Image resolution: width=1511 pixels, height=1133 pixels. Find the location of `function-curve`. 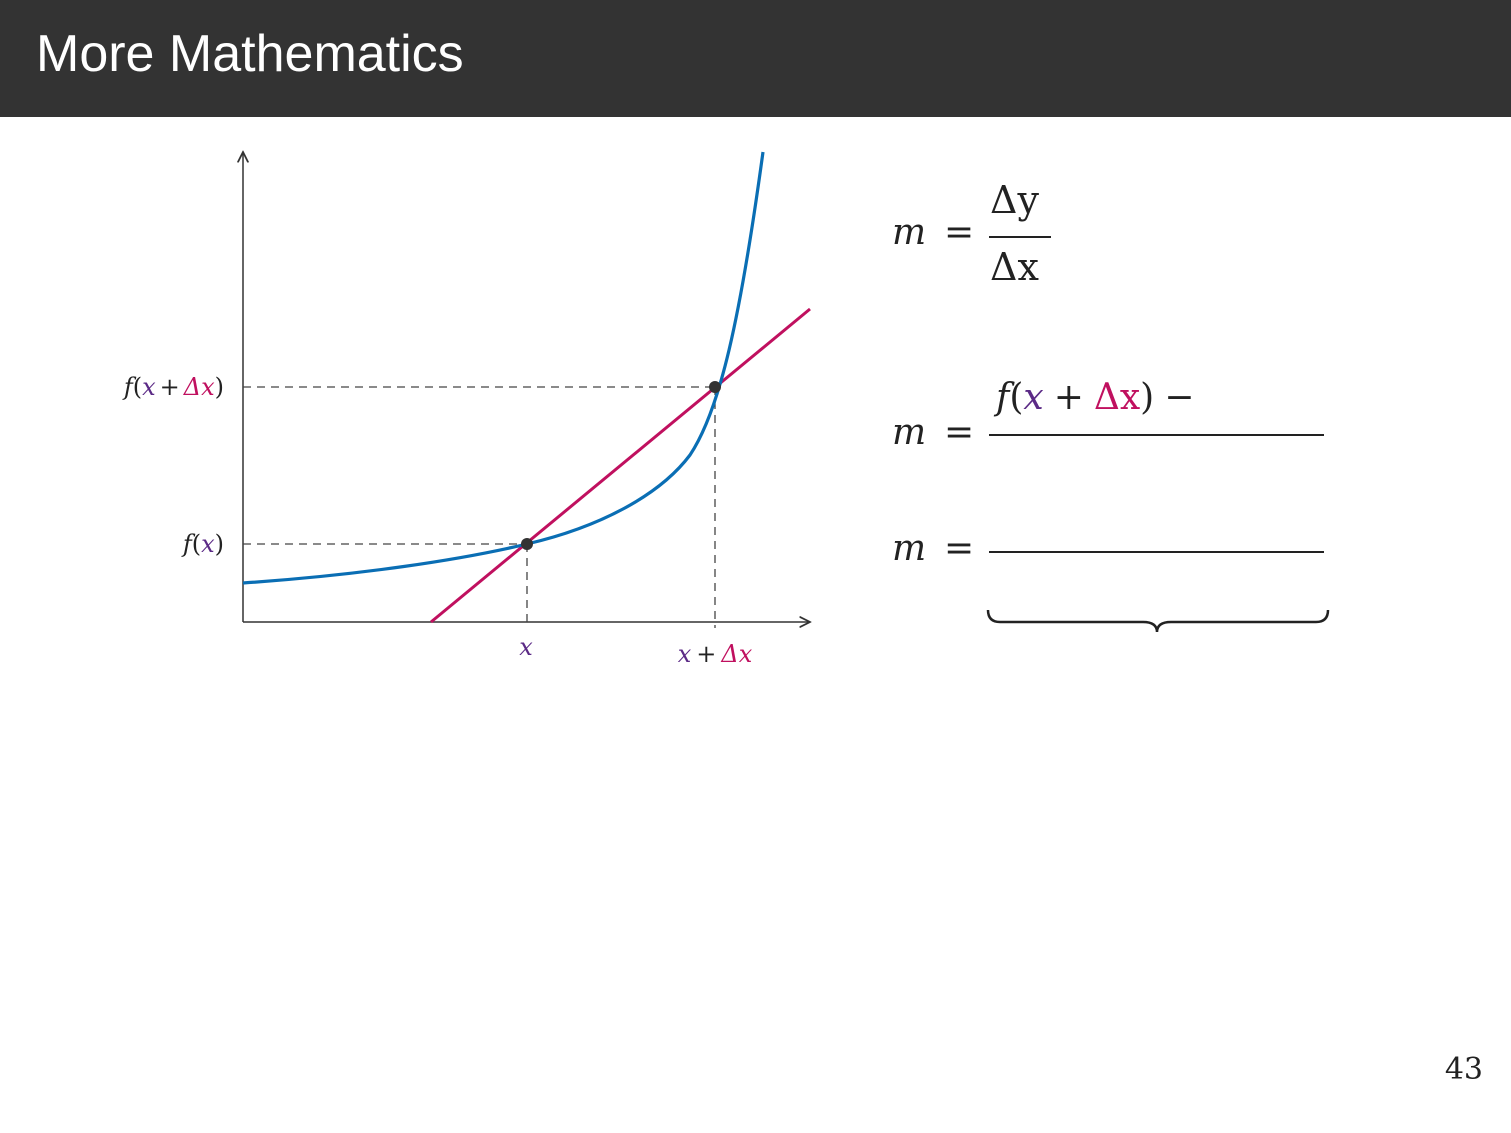

function-curve is located at coordinates (503, 368).